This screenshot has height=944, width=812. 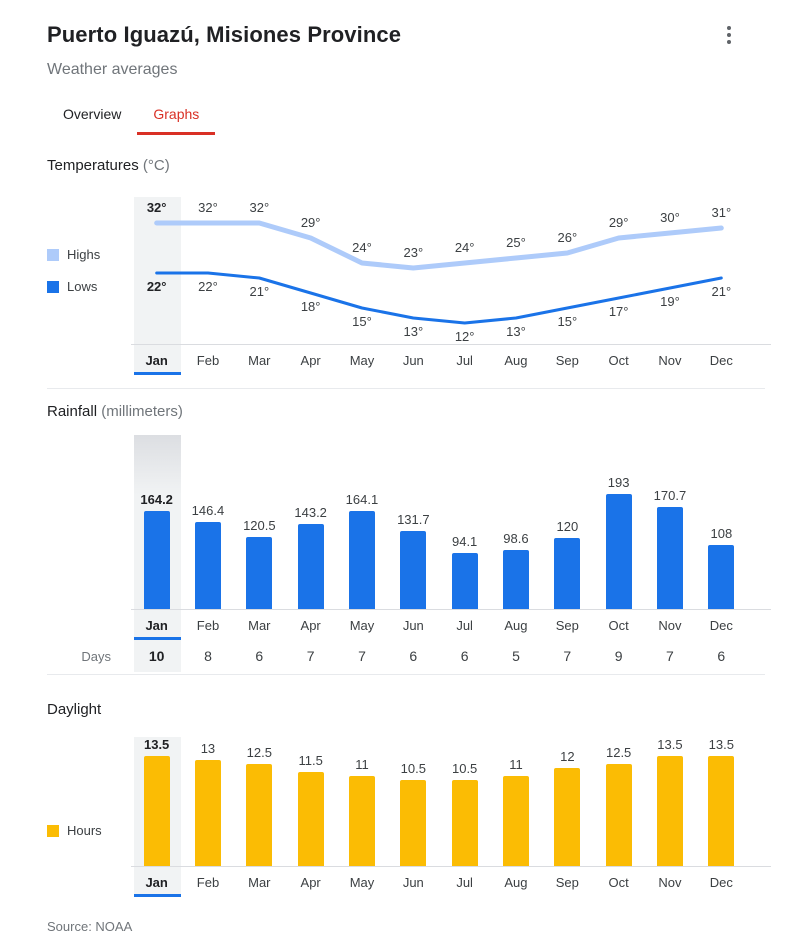 I want to click on daylight-month-dec: Dec, so click(x=721, y=882).